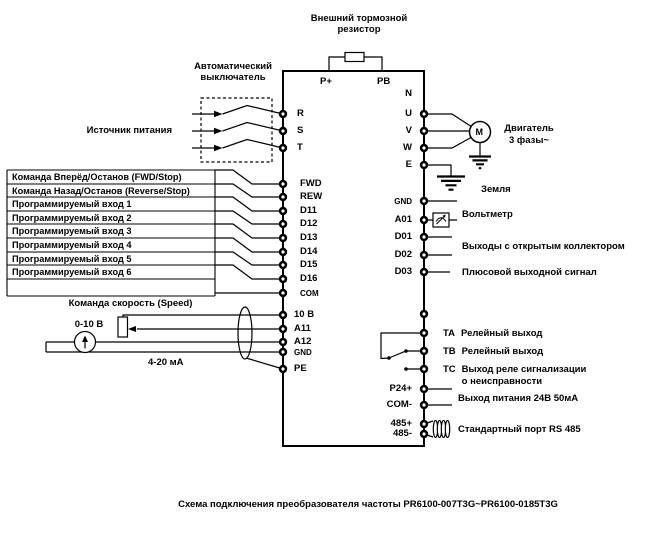  Describe the element at coordinates (408, 113) in the screenshot. I see `terminal-u: U` at that location.